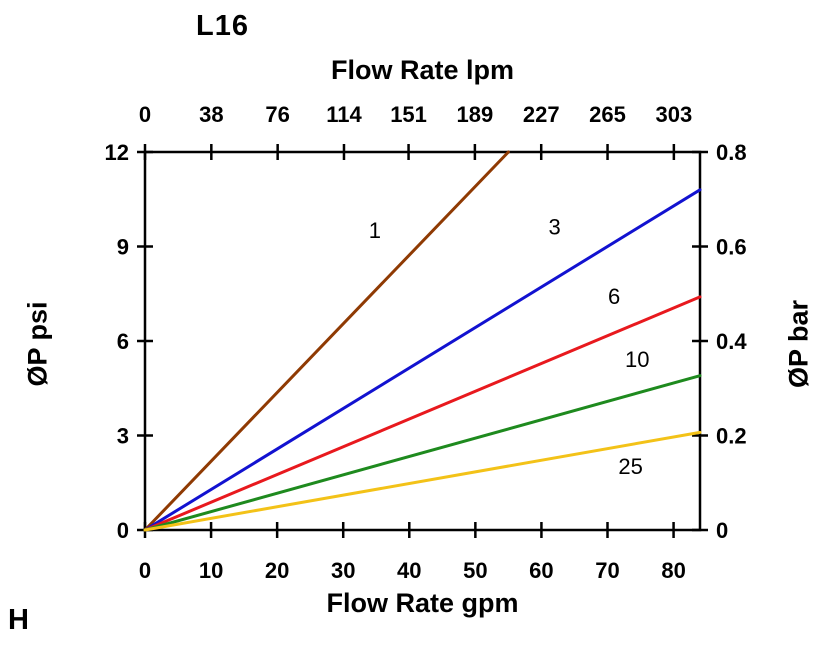 This screenshot has height=646, width=838. What do you see at coordinates (145, 570) in the screenshot?
I see `bottom-axis-tick-label: 0` at bounding box center [145, 570].